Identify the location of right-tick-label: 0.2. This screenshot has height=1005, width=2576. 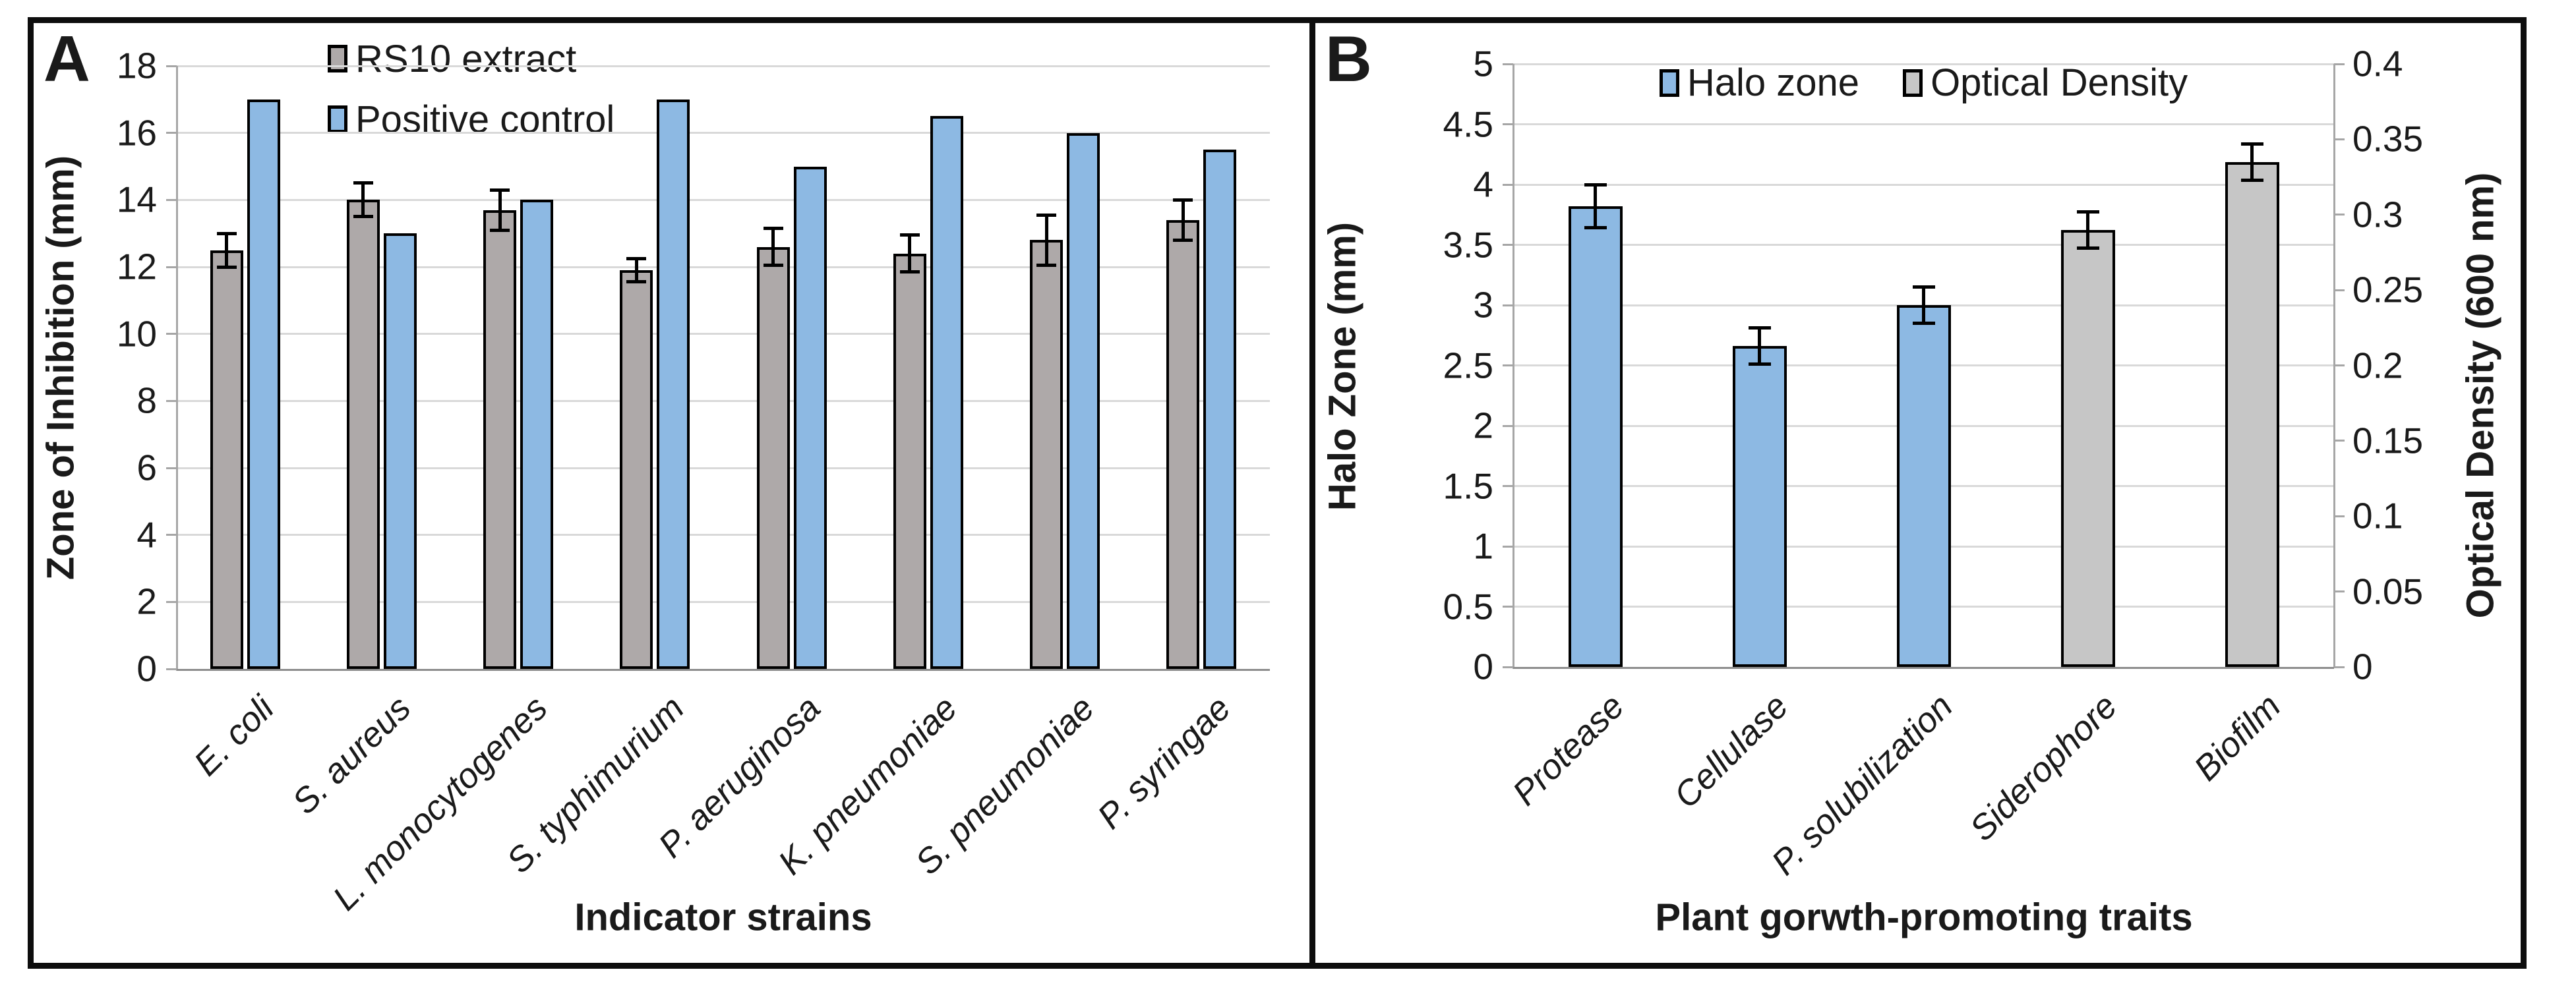
(2377, 365).